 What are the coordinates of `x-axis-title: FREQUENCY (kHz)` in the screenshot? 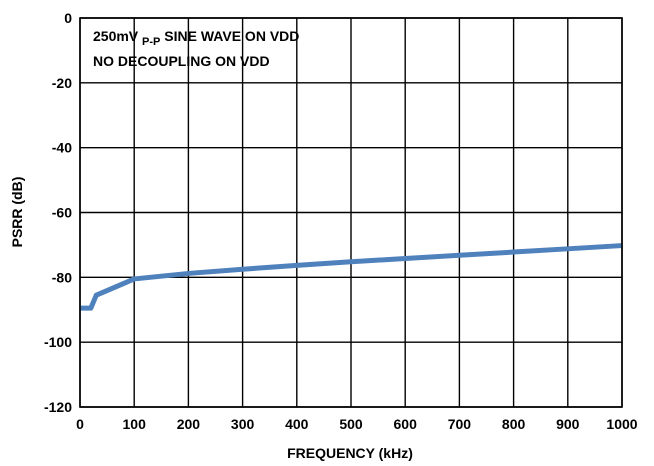 It's located at (350, 453).